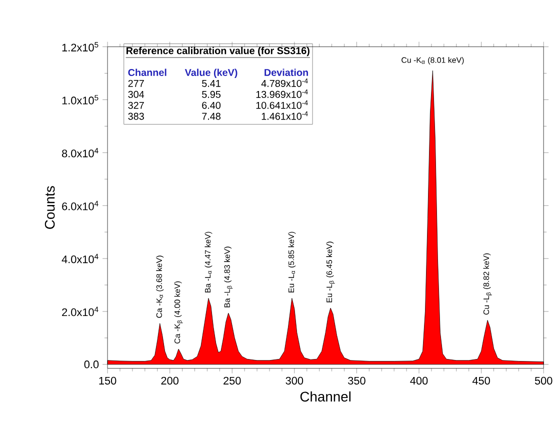 The height and width of the screenshot is (425, 556). Describe the element at coordinates (211, 94) in the screenshot. I see `annotation: 5.95` at that location.